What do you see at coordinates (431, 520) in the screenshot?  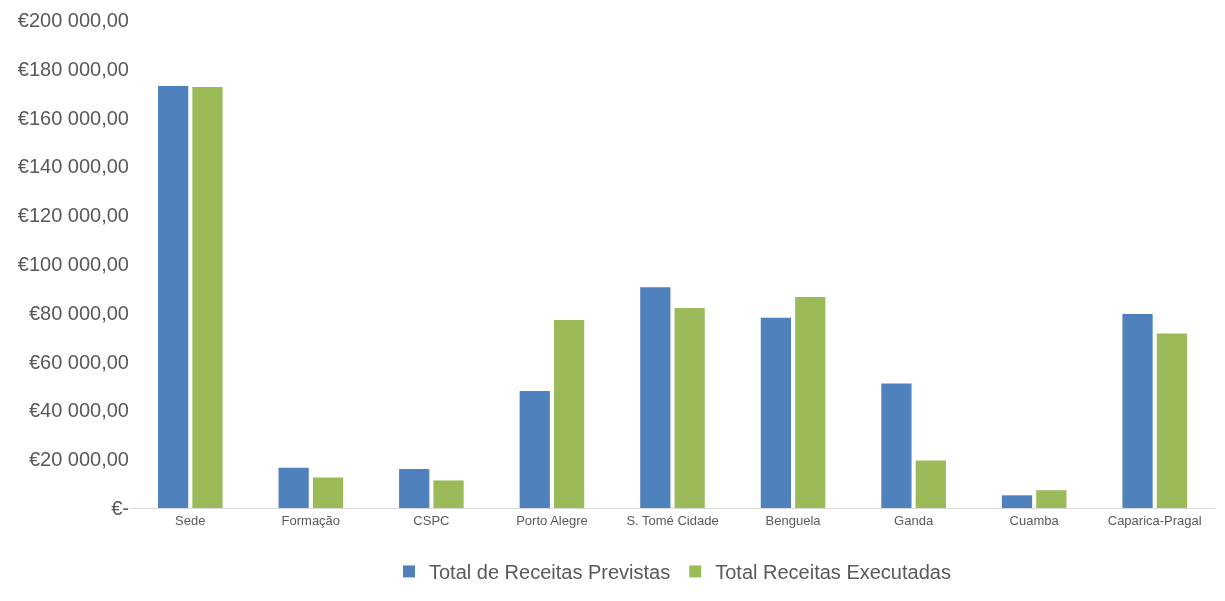 I see `x-tick-label: CSPC` at bounding box center [431, 520].